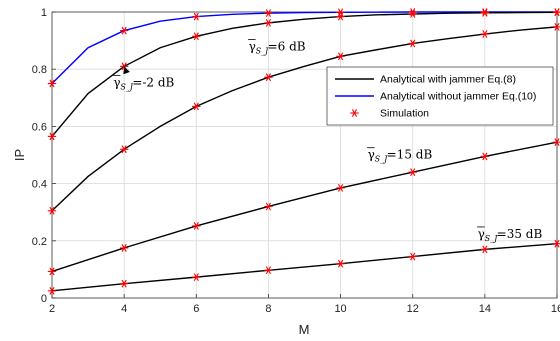  I want to click on gamma-annotation: γ S_J =15 dB, so click(400, 155).